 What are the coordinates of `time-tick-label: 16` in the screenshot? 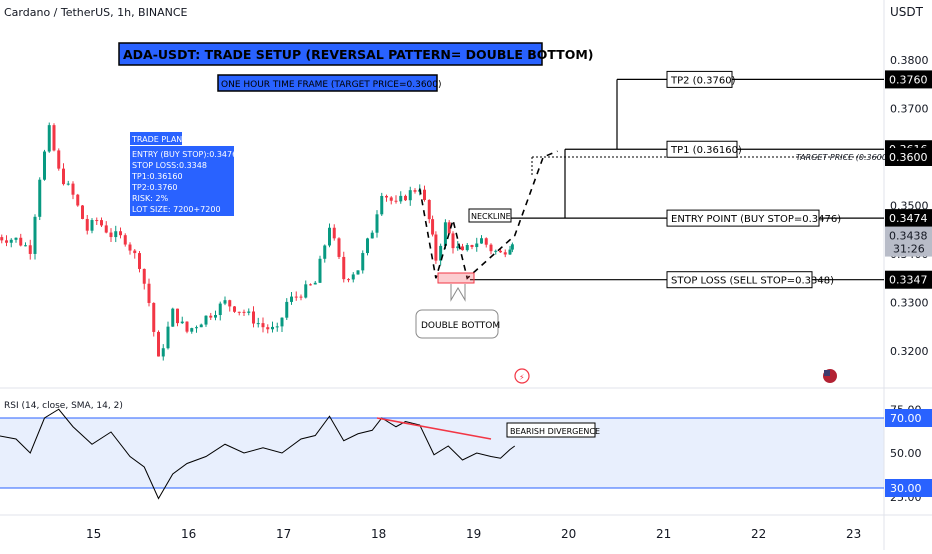 It's located at (188, 534).